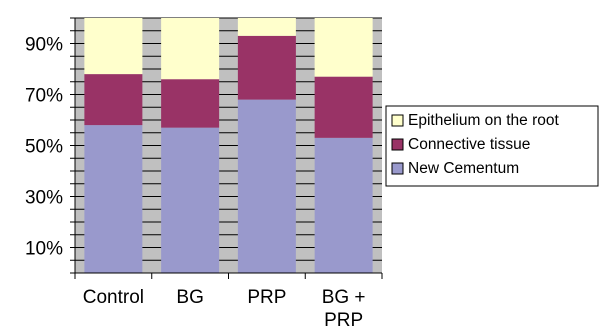  What do you see at coordinates (44, 45) in the screenshot?
I see `y-tick-label: 90%` at bounding box center [44, 45].